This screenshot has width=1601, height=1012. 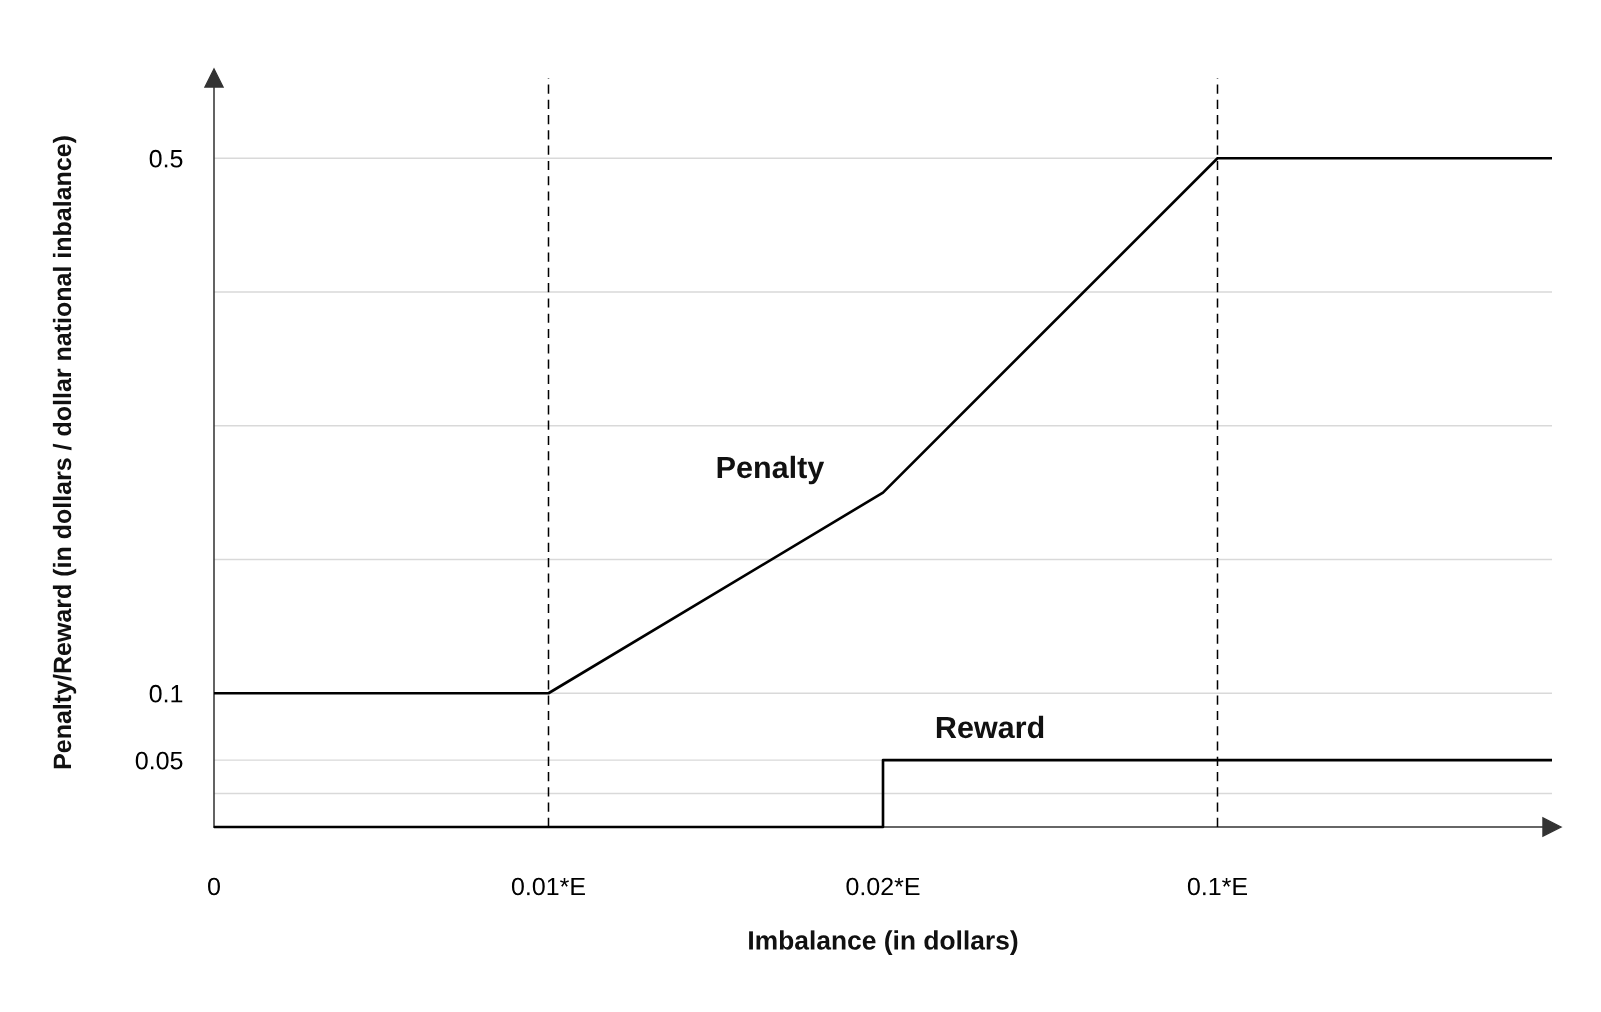 I want to click on x-tick-label: 0.02*E, so click(x=883, y=886).